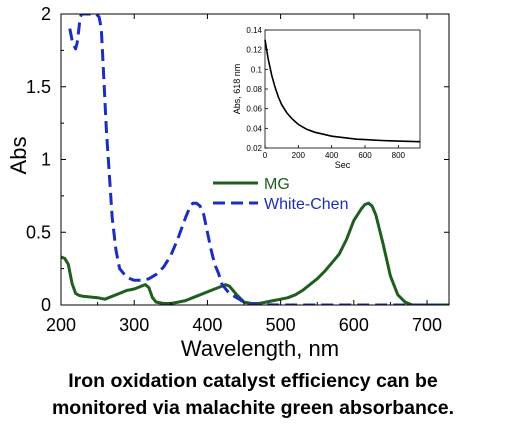 This screenshot has height=438, width=506. I want to click on x-tick-label: 300, so click(134, 325).